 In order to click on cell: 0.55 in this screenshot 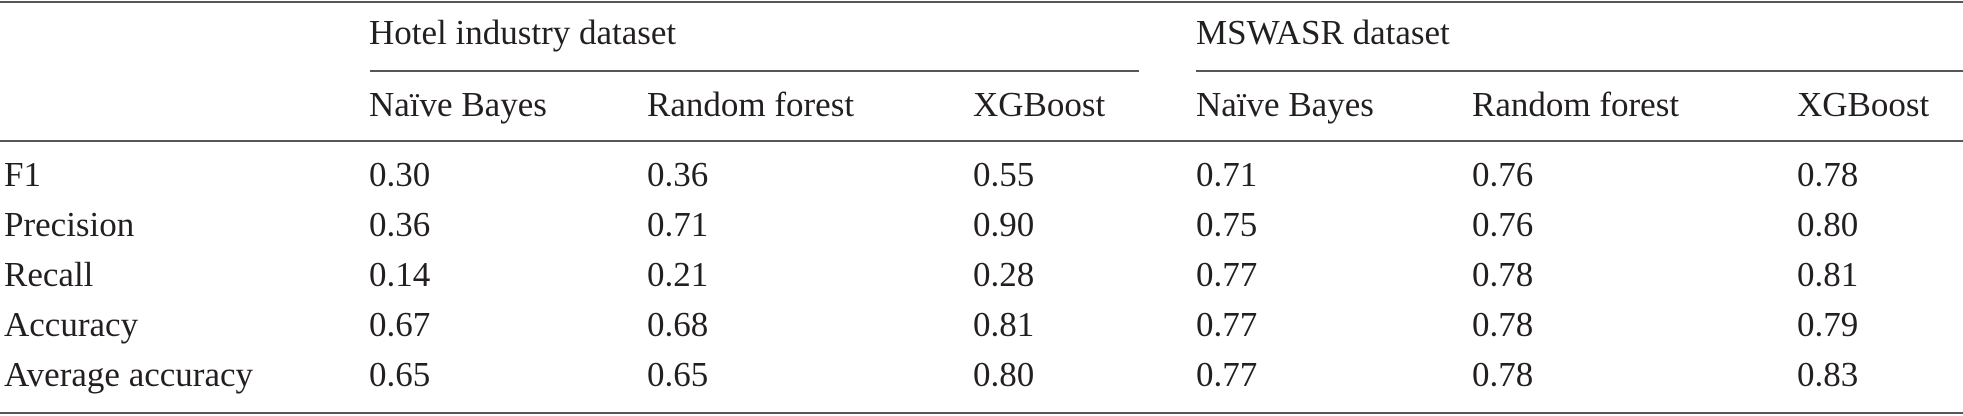, I will do `click(1003, 174)`.